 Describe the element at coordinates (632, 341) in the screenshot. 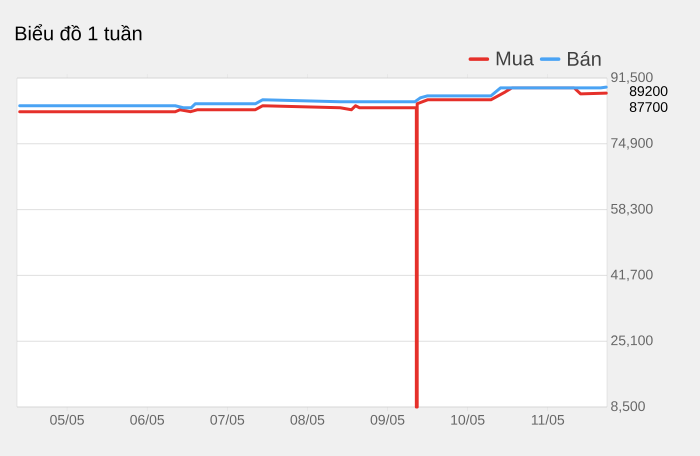

I see `y-tick-label: 25,100` at that location.